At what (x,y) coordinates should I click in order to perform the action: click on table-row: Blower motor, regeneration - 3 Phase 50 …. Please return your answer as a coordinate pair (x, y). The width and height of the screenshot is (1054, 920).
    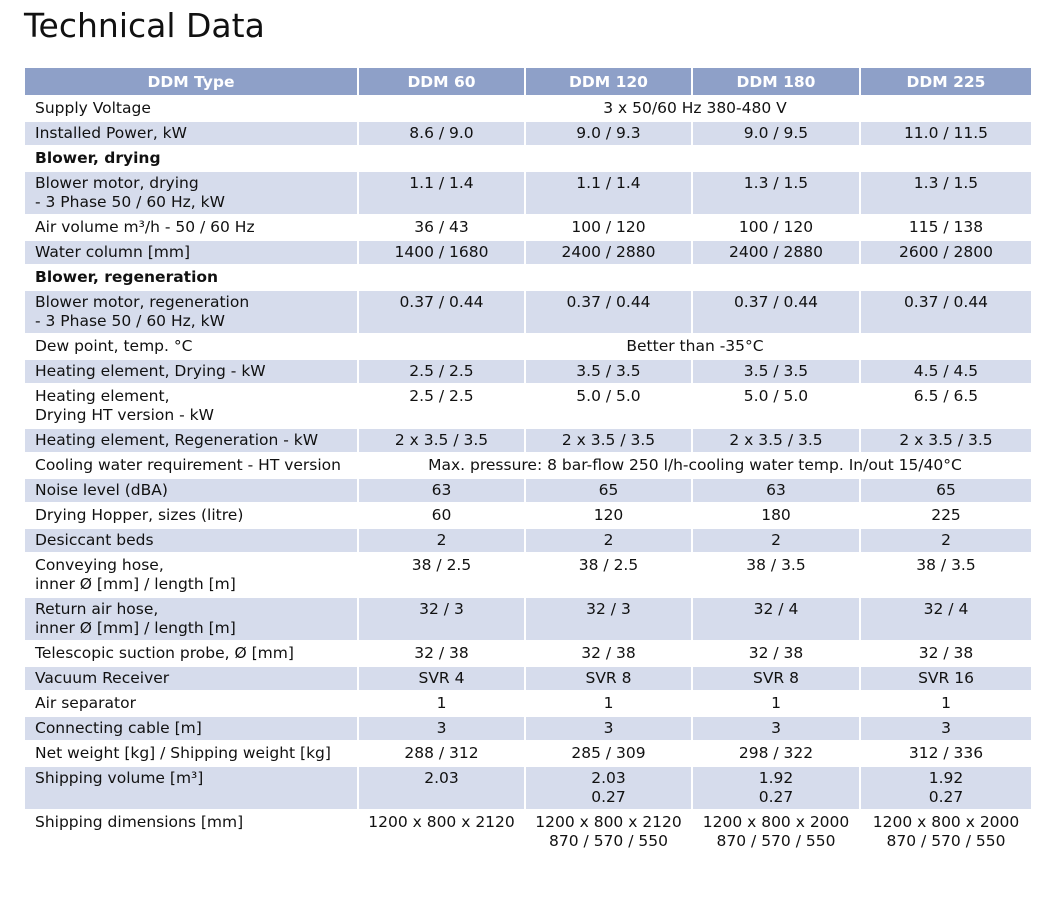
    Looking at the image, I should click on (528, 312).